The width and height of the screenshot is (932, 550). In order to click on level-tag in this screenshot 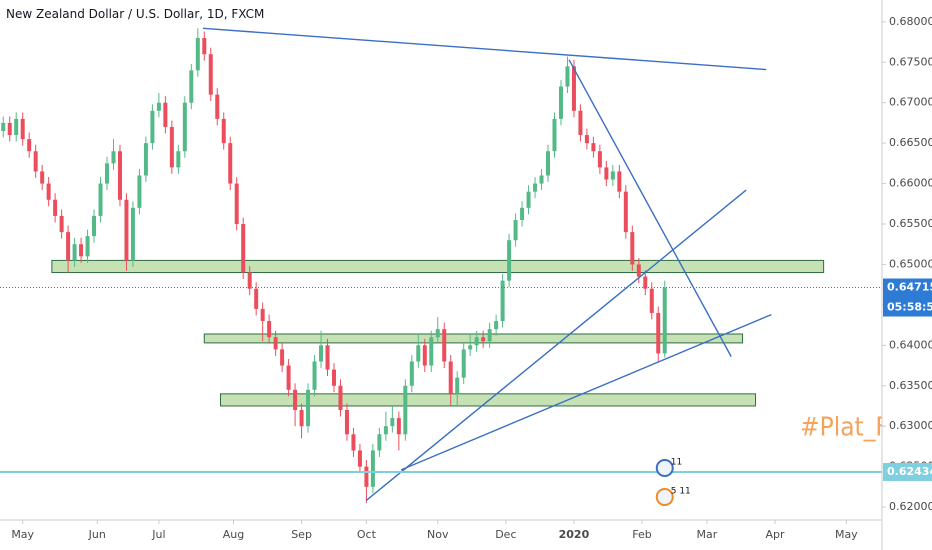, I will do `click(907, 471)`.